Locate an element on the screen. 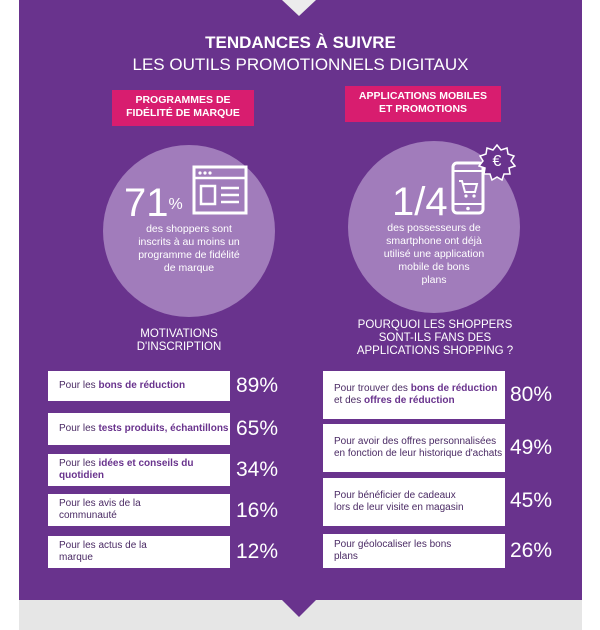  reason-percent: 45% is located at coordinates (531, 500).